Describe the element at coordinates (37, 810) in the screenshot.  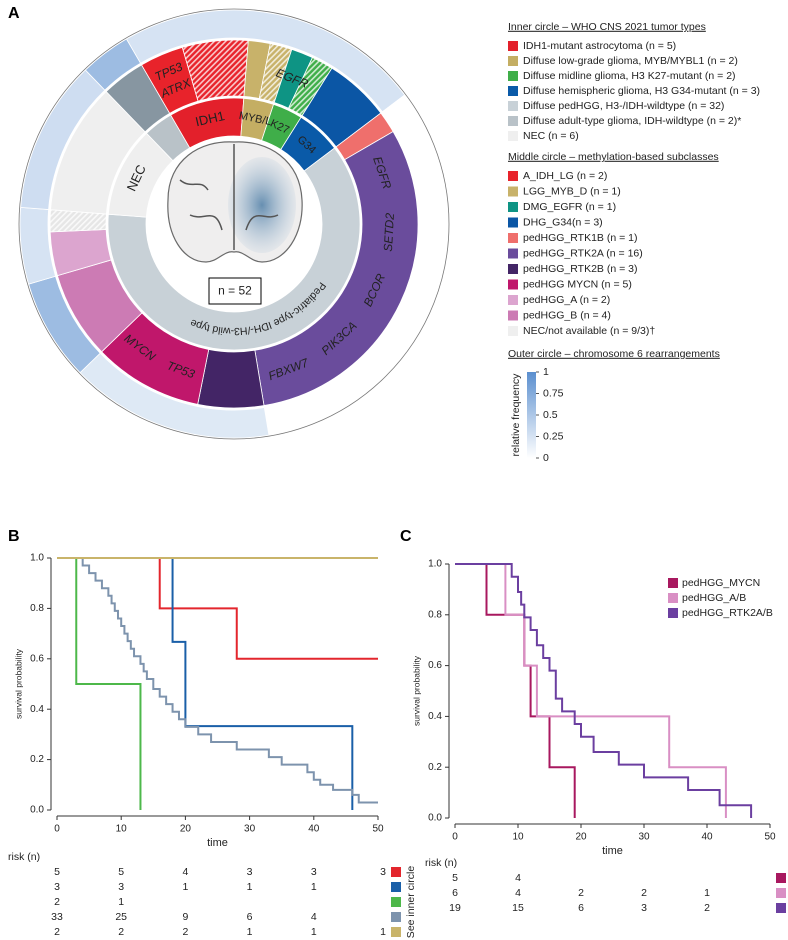
I see `y-tick-label: 0.0` at that location.